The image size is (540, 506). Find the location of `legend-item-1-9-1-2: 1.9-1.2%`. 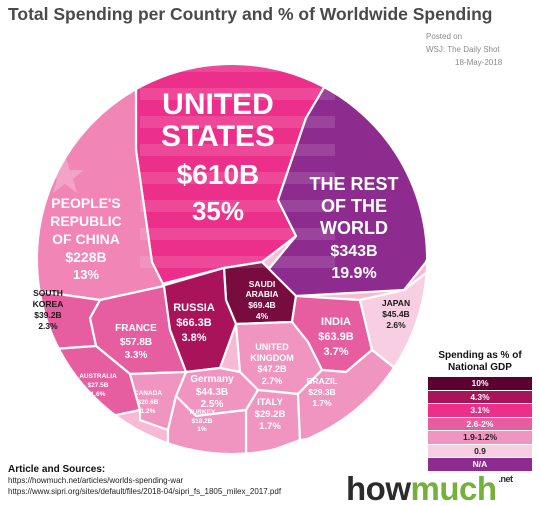

legend-item-1-9-1-2: 1.9-1.2% is located at coordinates (480, 438).